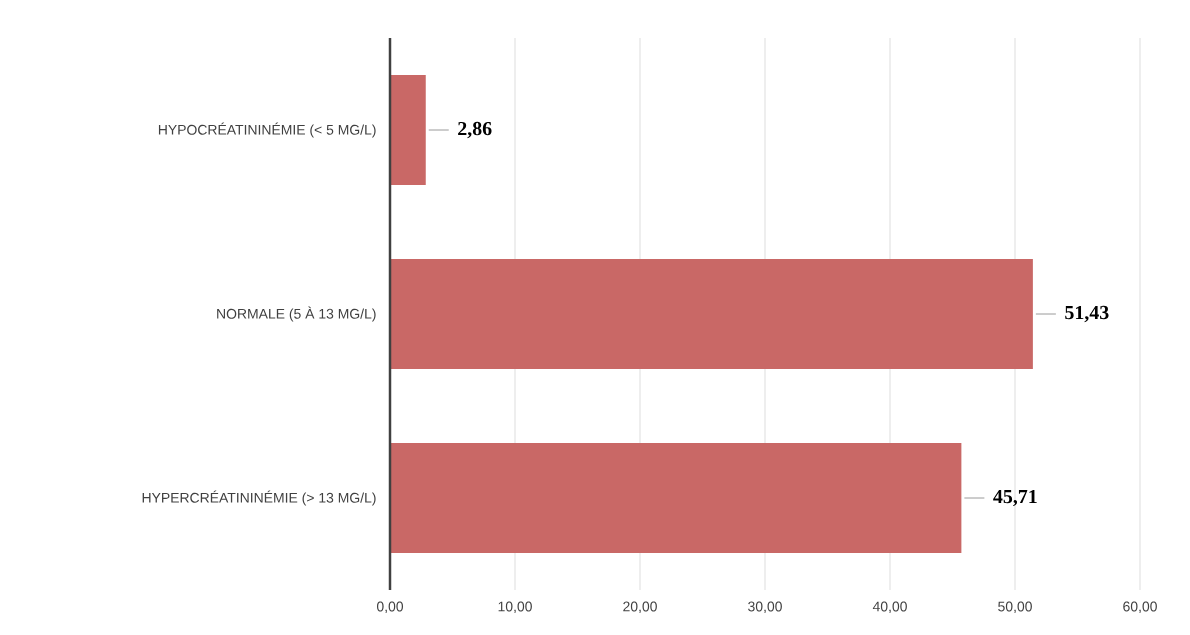  What do you see at coordinates (889, 607) in the screenshot?
I see `x-tick-label: 40,00` at bounding box center [889, 607].